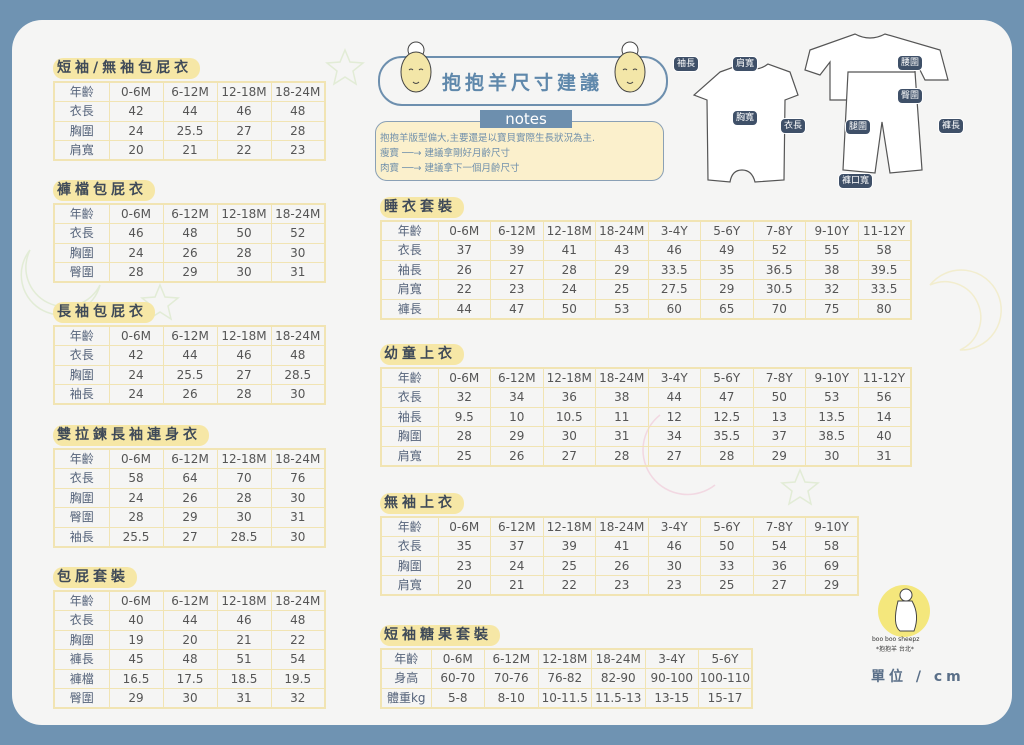  I want to click on header-cell: 9-10Y, so click(832, 230).